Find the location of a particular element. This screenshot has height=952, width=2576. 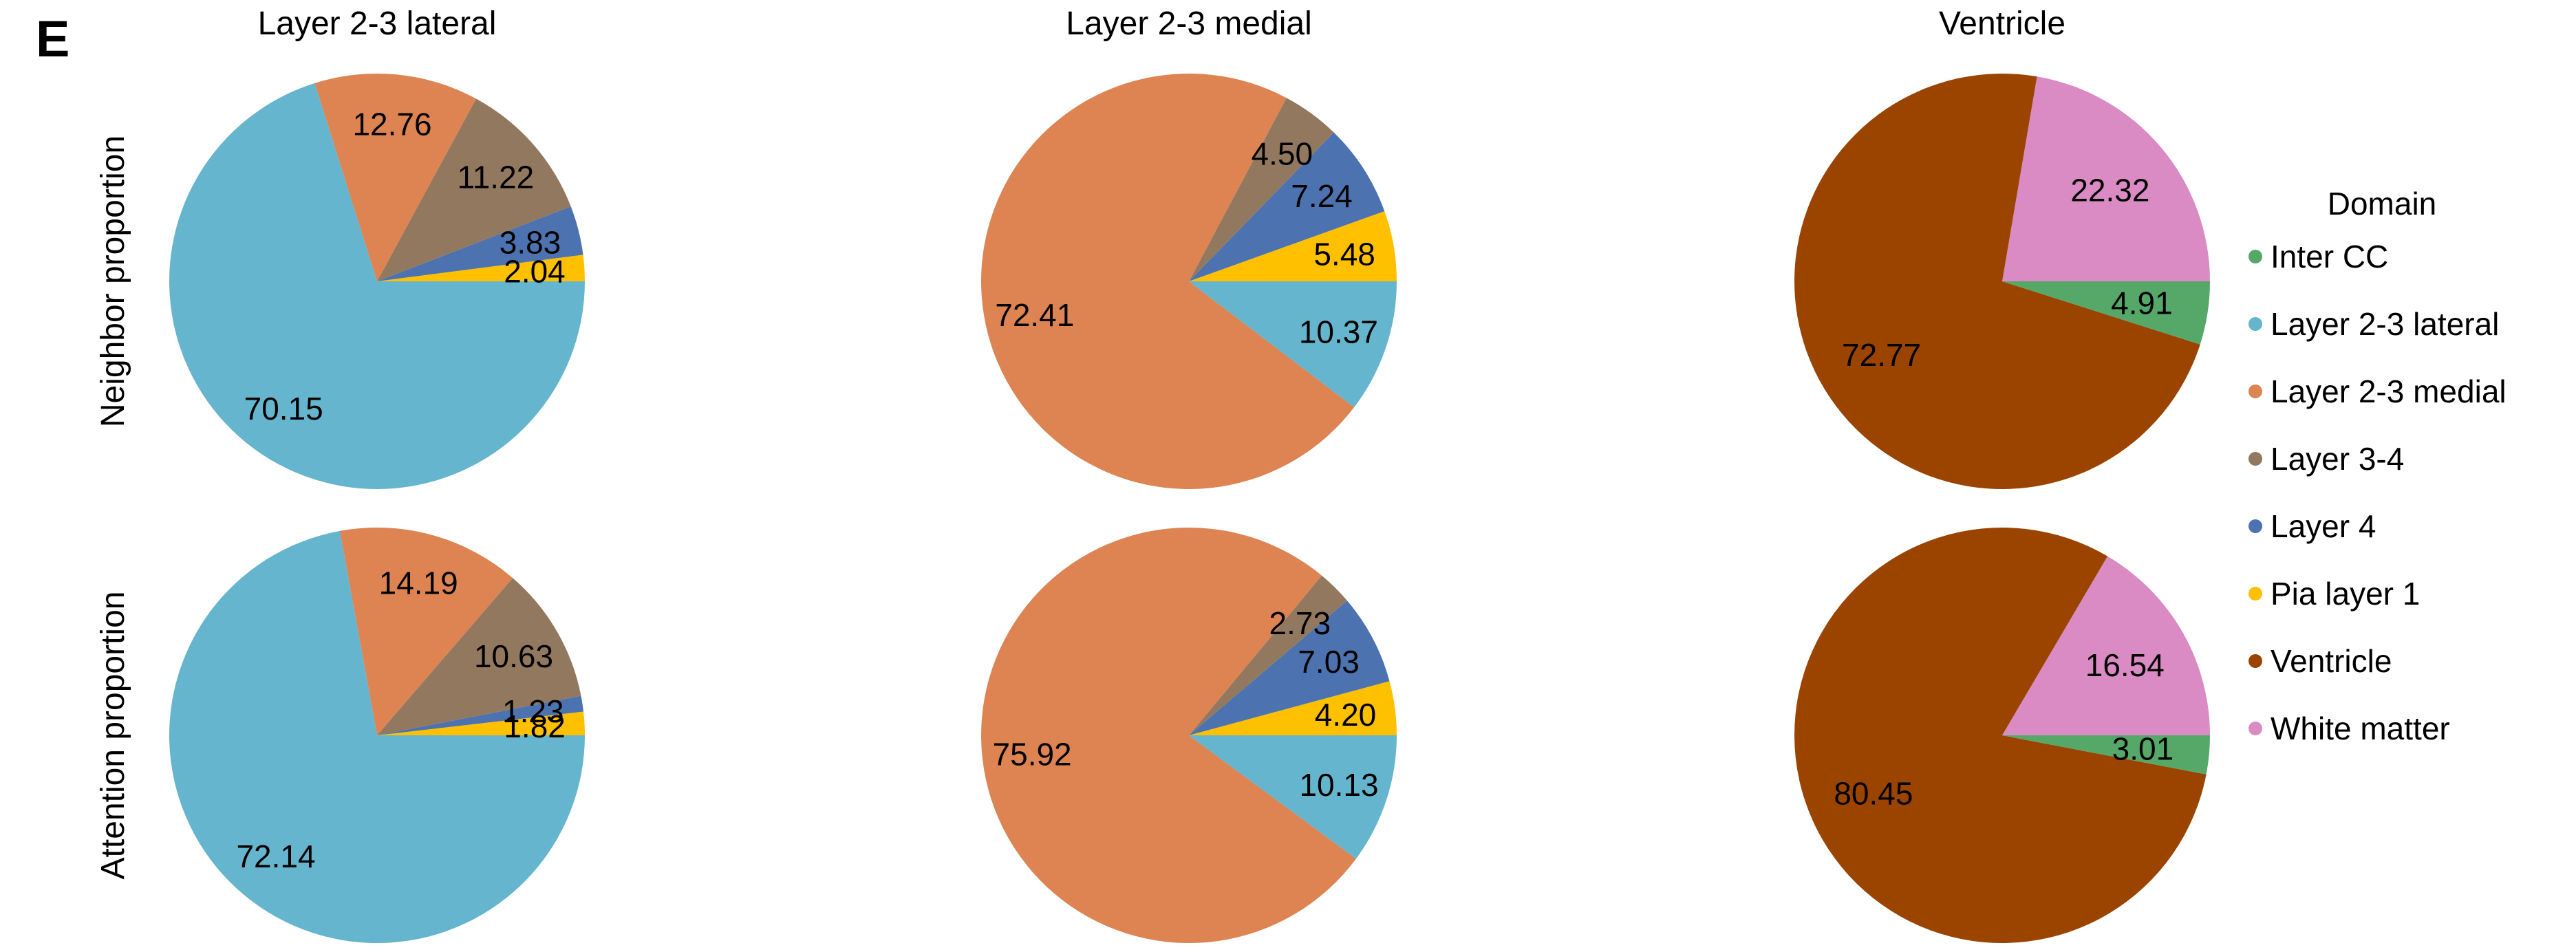

pie-chart-2: 5.48 7.24 4.50 72.41 10.37 Layer 2-3 medial is located at coordinates (1189, 248).